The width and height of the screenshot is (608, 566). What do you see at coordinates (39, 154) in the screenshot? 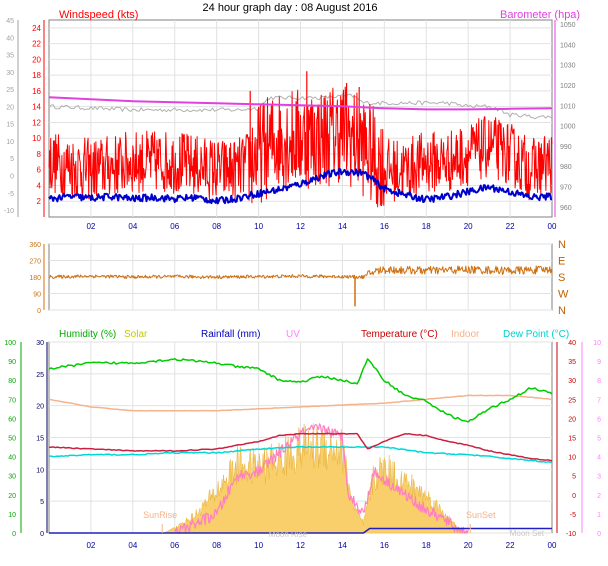
I see `wind-speed-tick-label: 8` at bounding box center [39, 154].